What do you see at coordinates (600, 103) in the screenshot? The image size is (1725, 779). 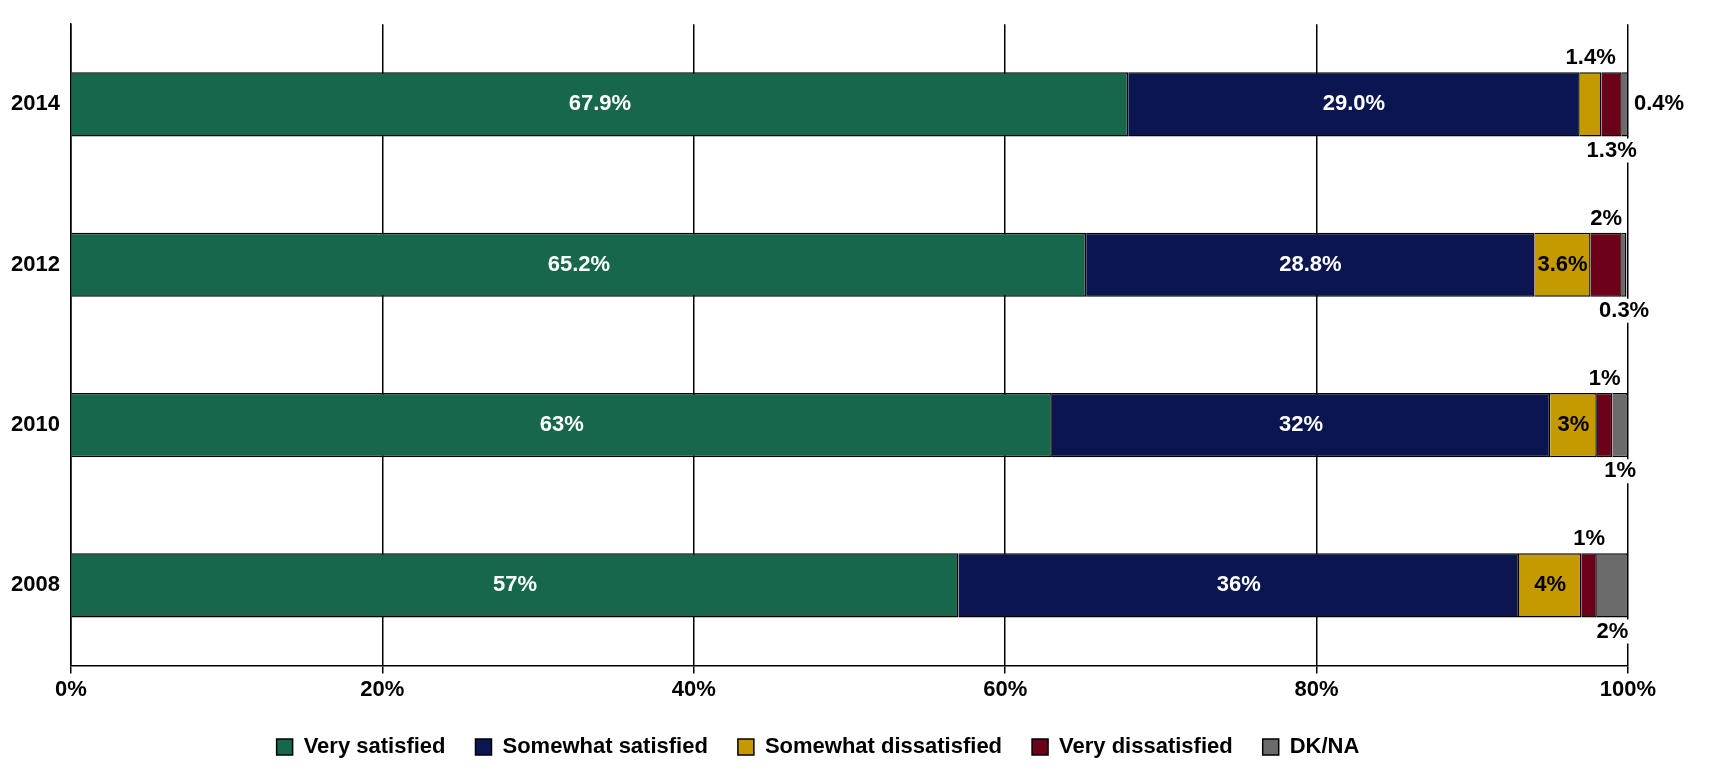 I see `data-label: 67.9%` at bounding box center [600, 103].